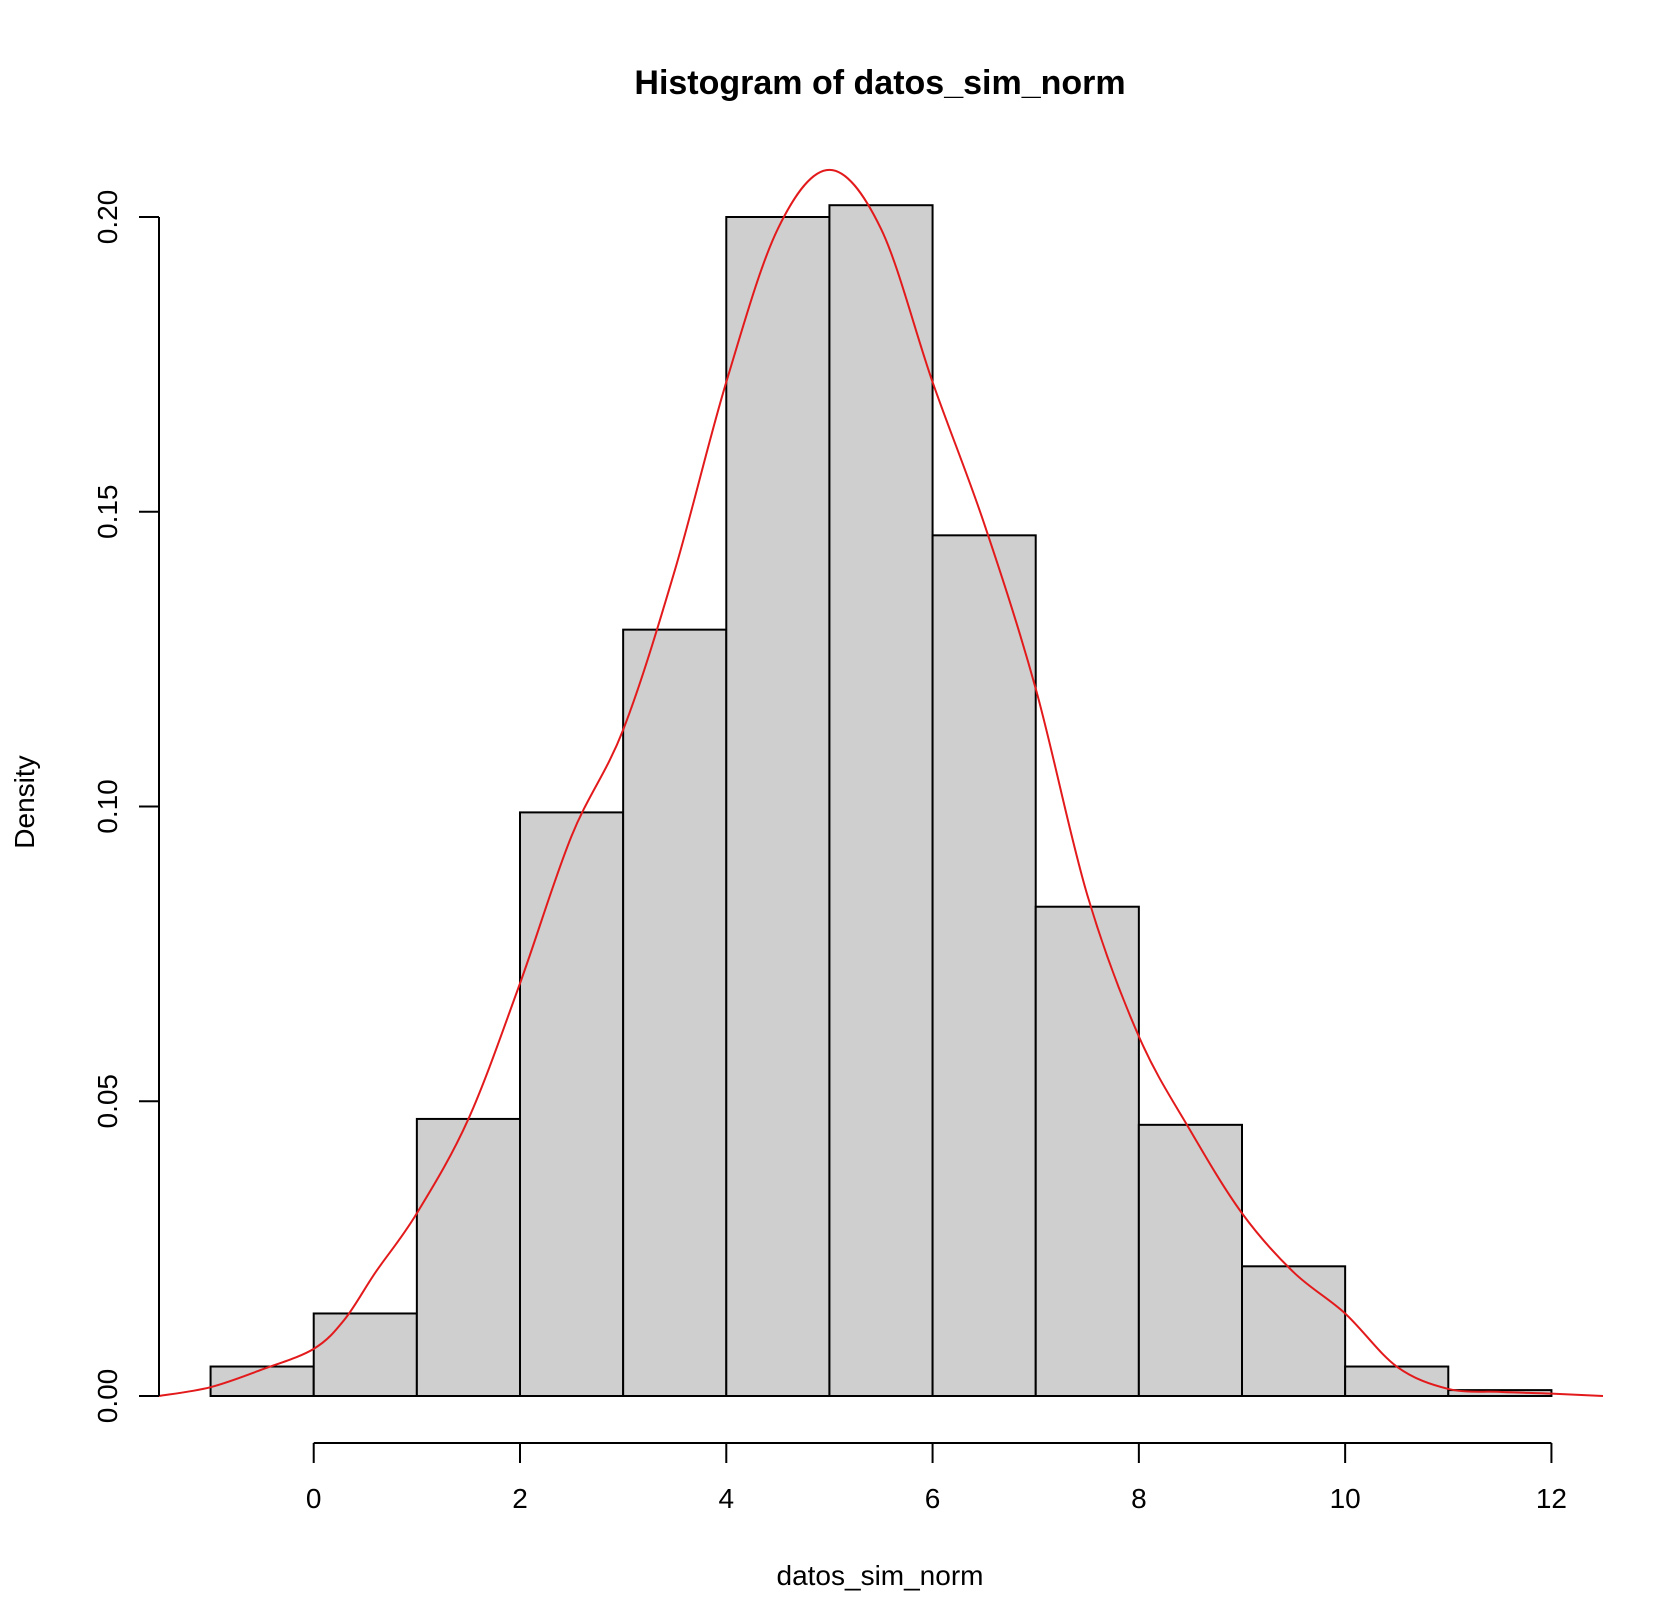 The image size is (1664, 1622). I want to click on y-tick-label: 0.20, so click(107, 217).